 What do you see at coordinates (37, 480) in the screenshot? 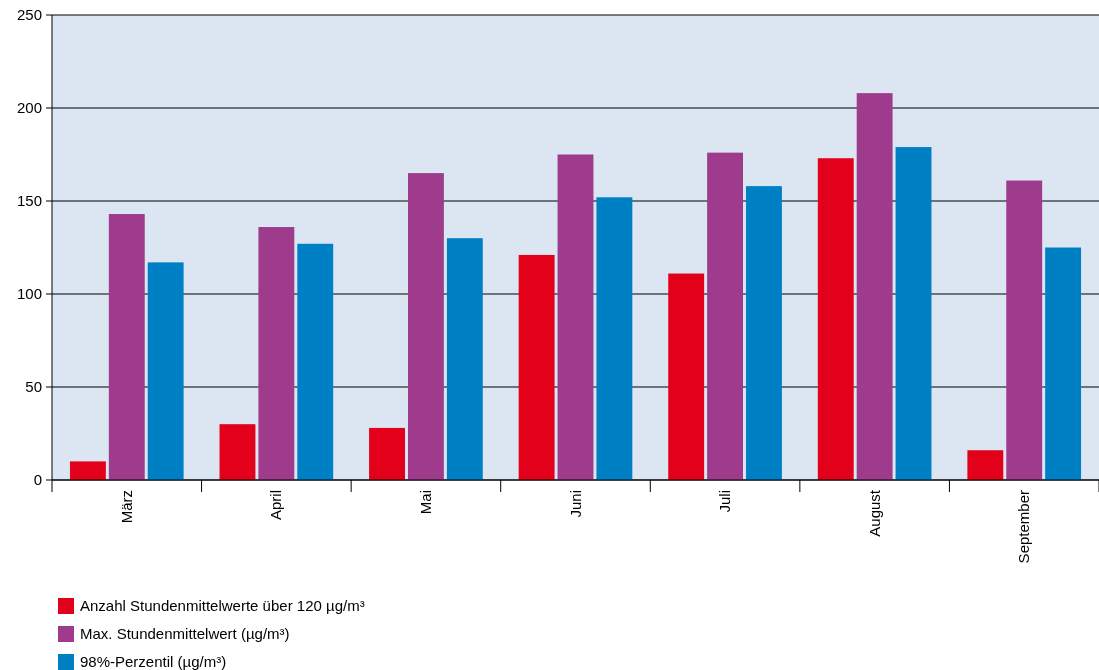
I see `y-tick-label: 0` at bounding box center [37, 480].